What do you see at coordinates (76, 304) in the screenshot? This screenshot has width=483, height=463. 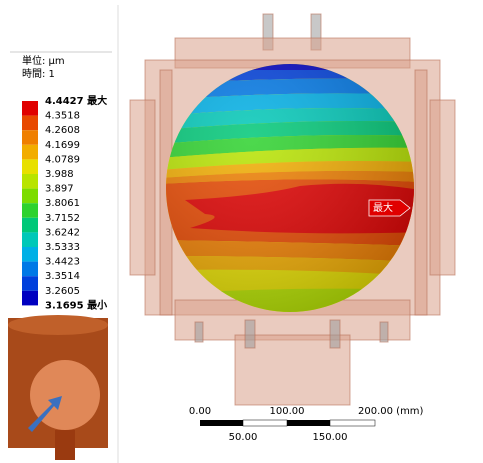 I see `legend-label: 3.1695 最小` at bounding box center [76, 304].